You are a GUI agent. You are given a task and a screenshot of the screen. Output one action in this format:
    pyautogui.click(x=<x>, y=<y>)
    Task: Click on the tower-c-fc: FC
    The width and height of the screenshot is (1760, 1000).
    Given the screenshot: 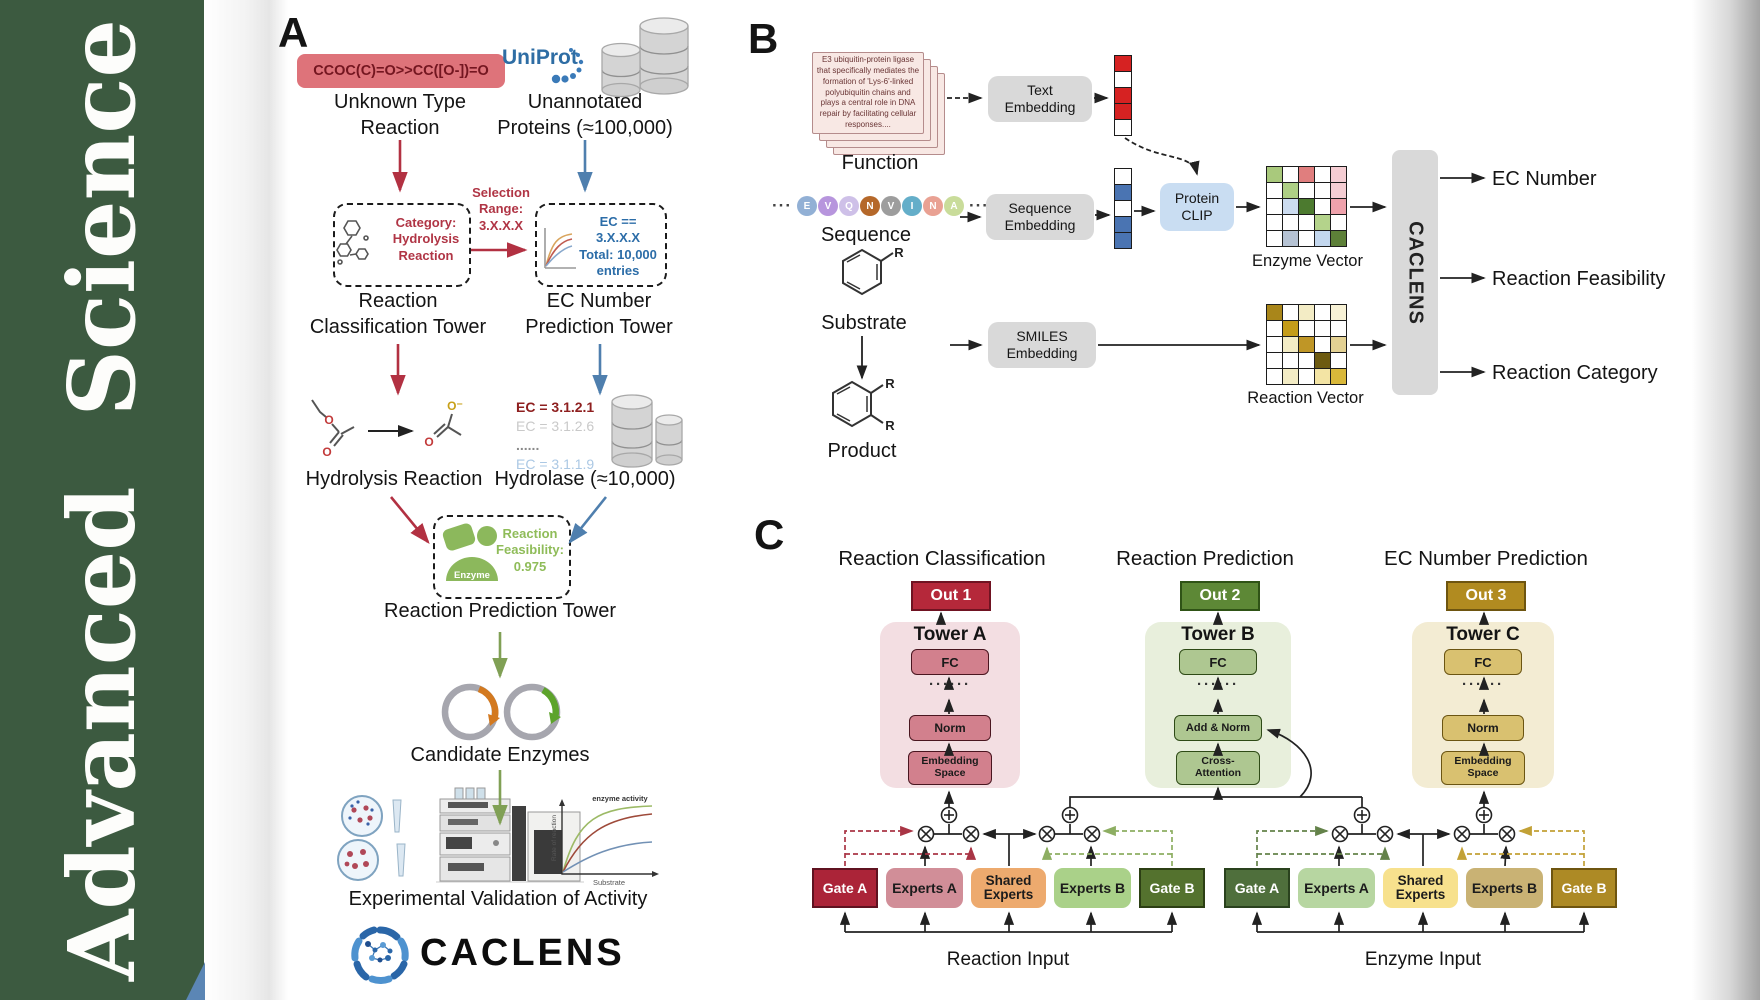 What is the action you would take?
    pyautogui.click(x=1483, y=662)
    